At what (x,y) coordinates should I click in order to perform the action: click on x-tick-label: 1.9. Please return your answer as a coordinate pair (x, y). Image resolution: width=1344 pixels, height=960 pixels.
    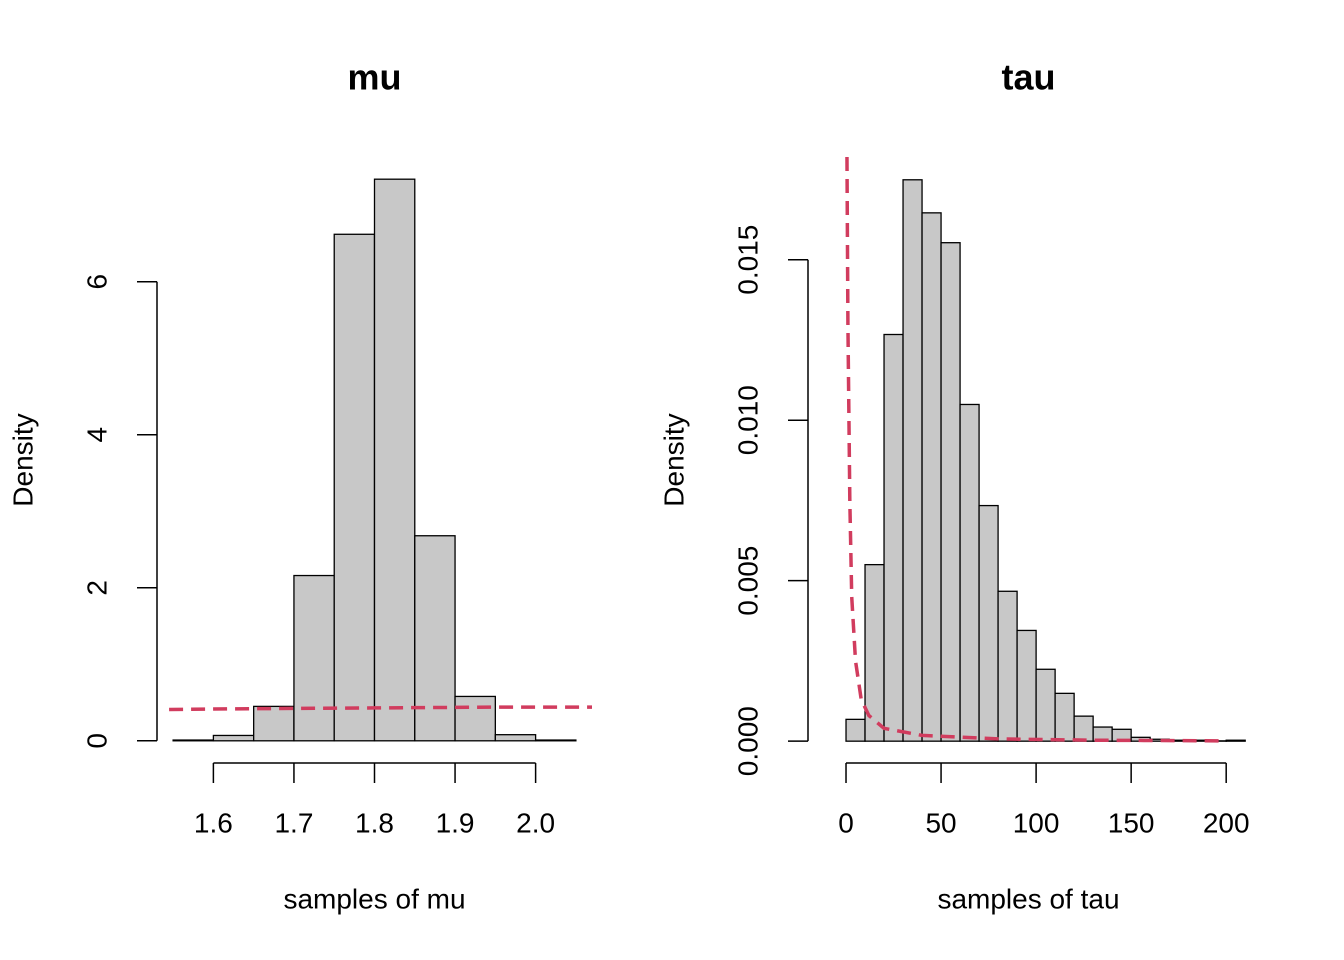
    Looking at the image, I should click on (455, 822).